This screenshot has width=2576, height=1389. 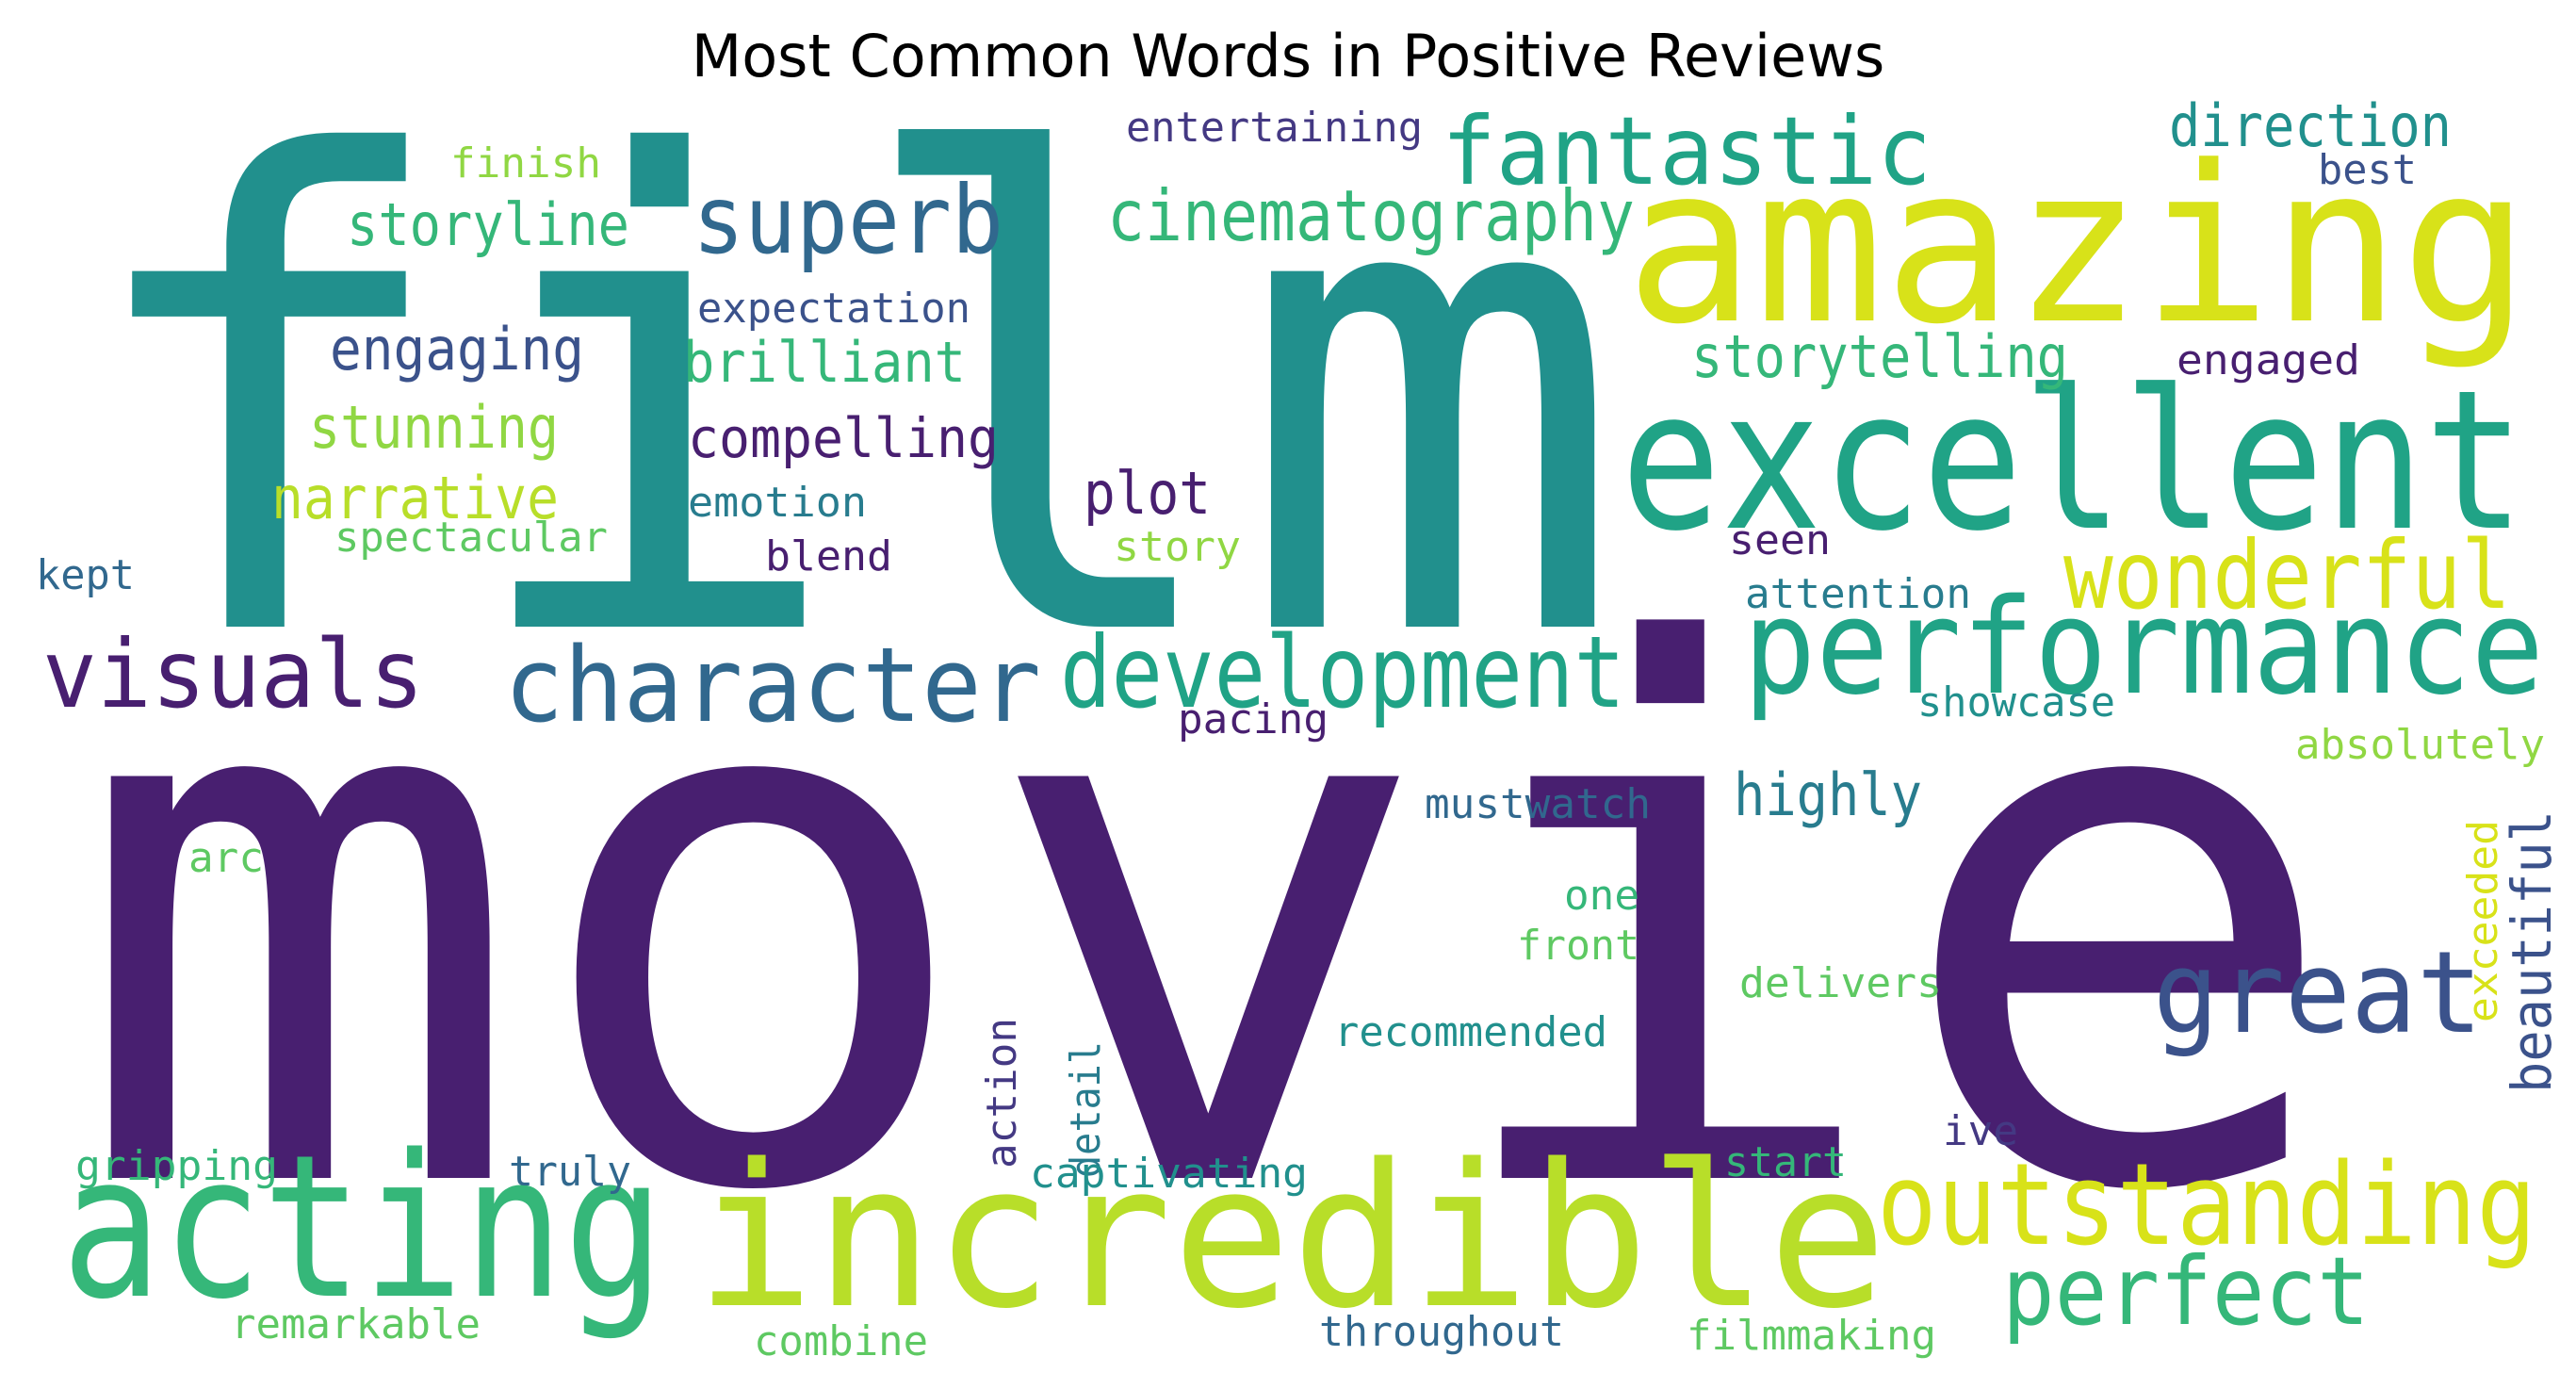 What do you see at coordinates (1291, 1236) in the screenshot?
I see `word-incredible: incredible` at bounding box center [1291, 1236].